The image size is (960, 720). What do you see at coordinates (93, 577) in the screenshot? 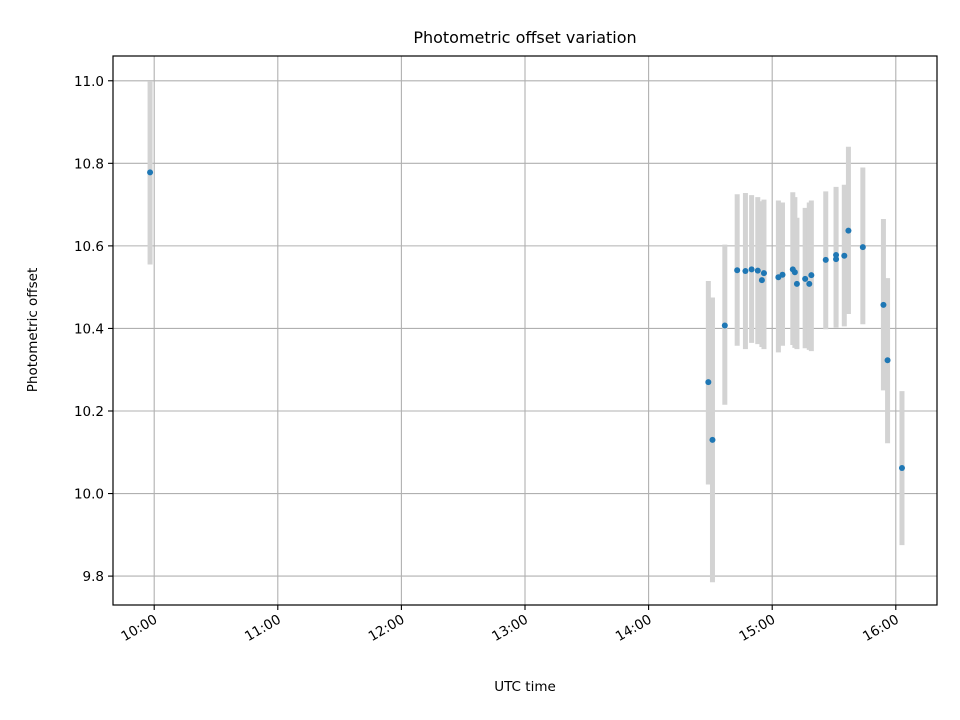
I see `y-tick-label: 9.8` at bounding box center [93, 577].